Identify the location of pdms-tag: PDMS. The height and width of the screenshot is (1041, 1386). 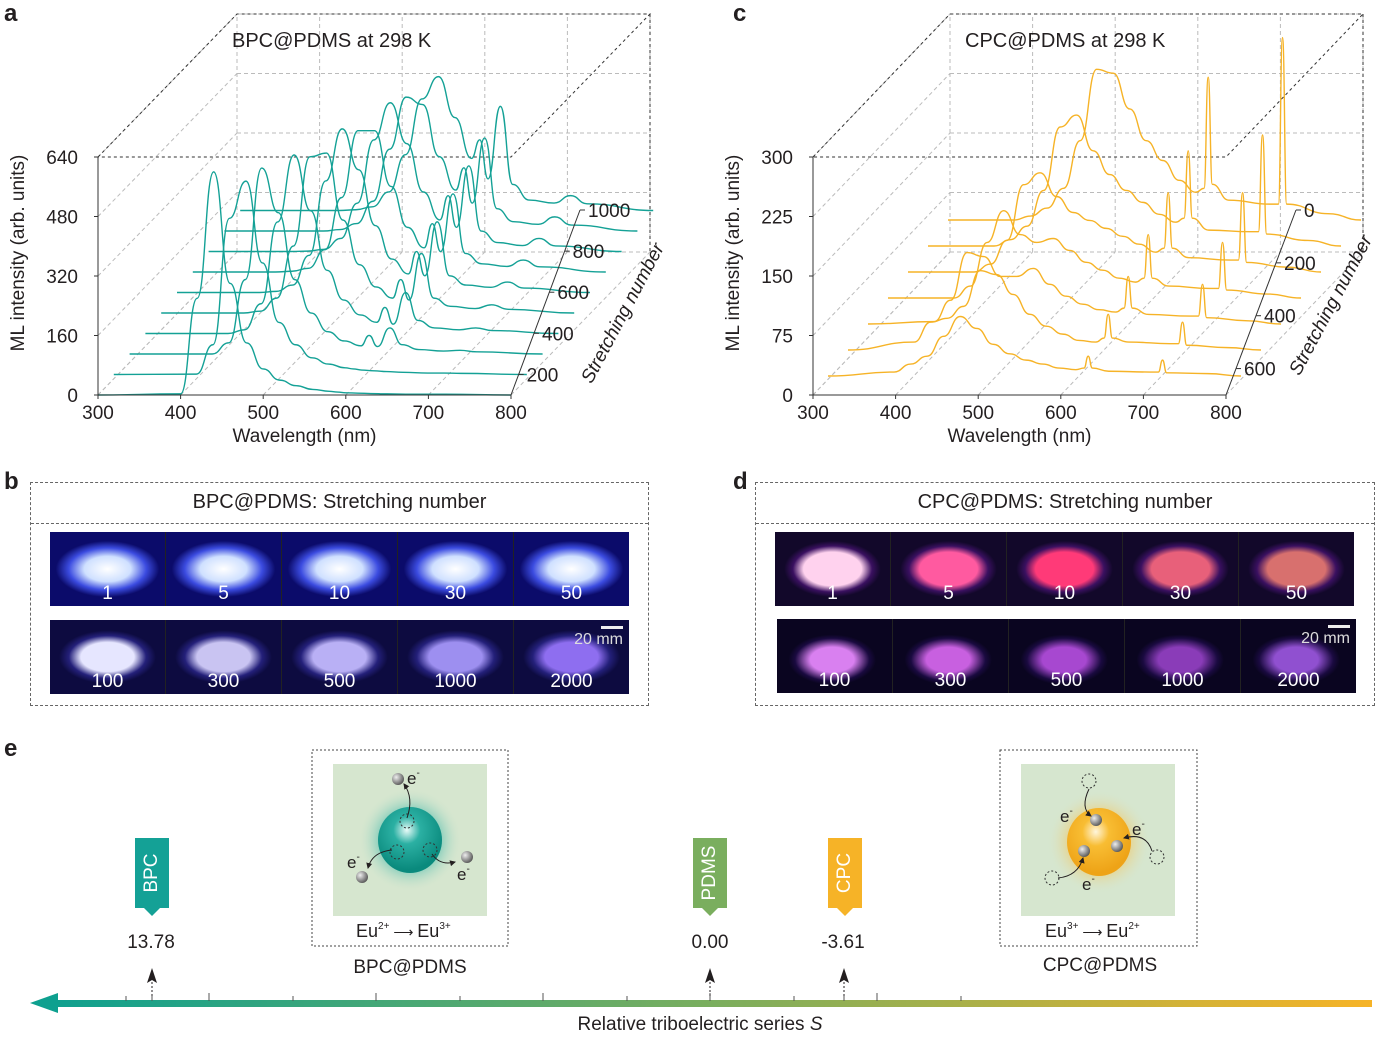
(710, 877).